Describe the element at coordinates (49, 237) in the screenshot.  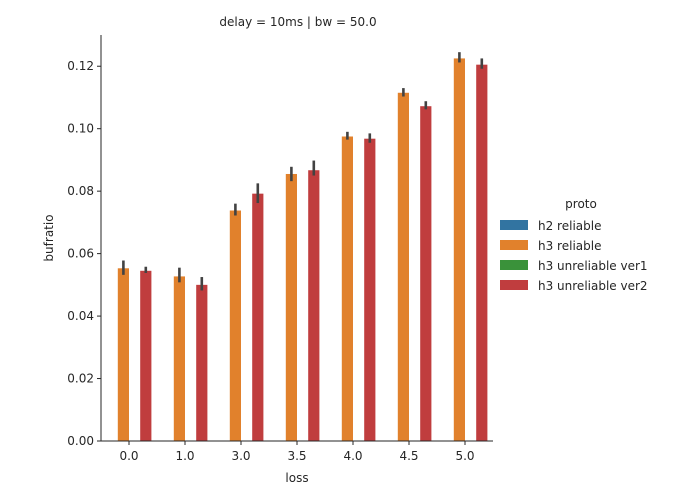
I see `y-axis-label: bufratio` at that location.